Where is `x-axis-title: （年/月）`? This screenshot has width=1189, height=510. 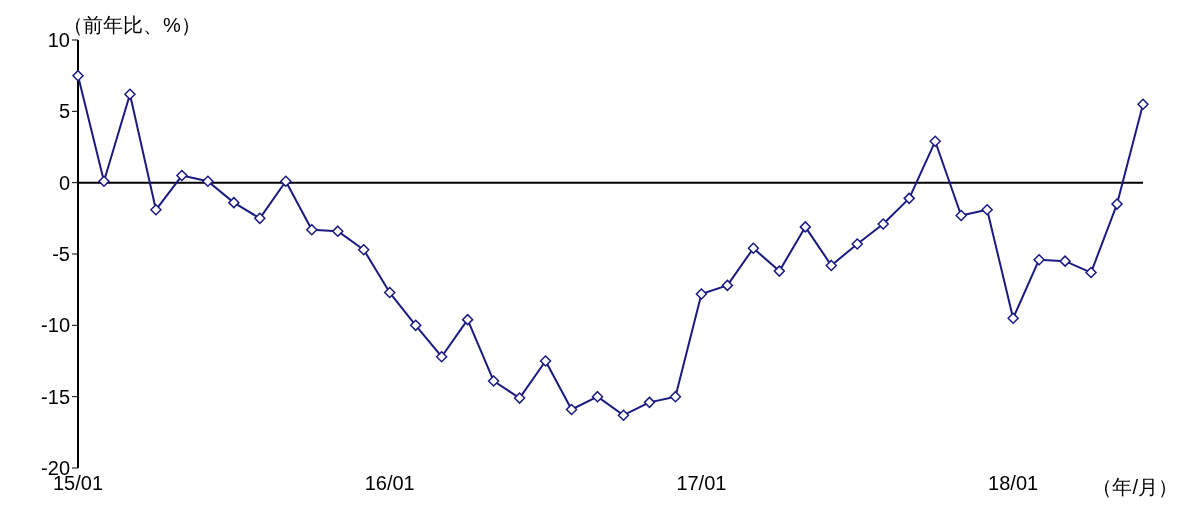
x-axis-title: （年/月） is located at coordinates (1135, 487).